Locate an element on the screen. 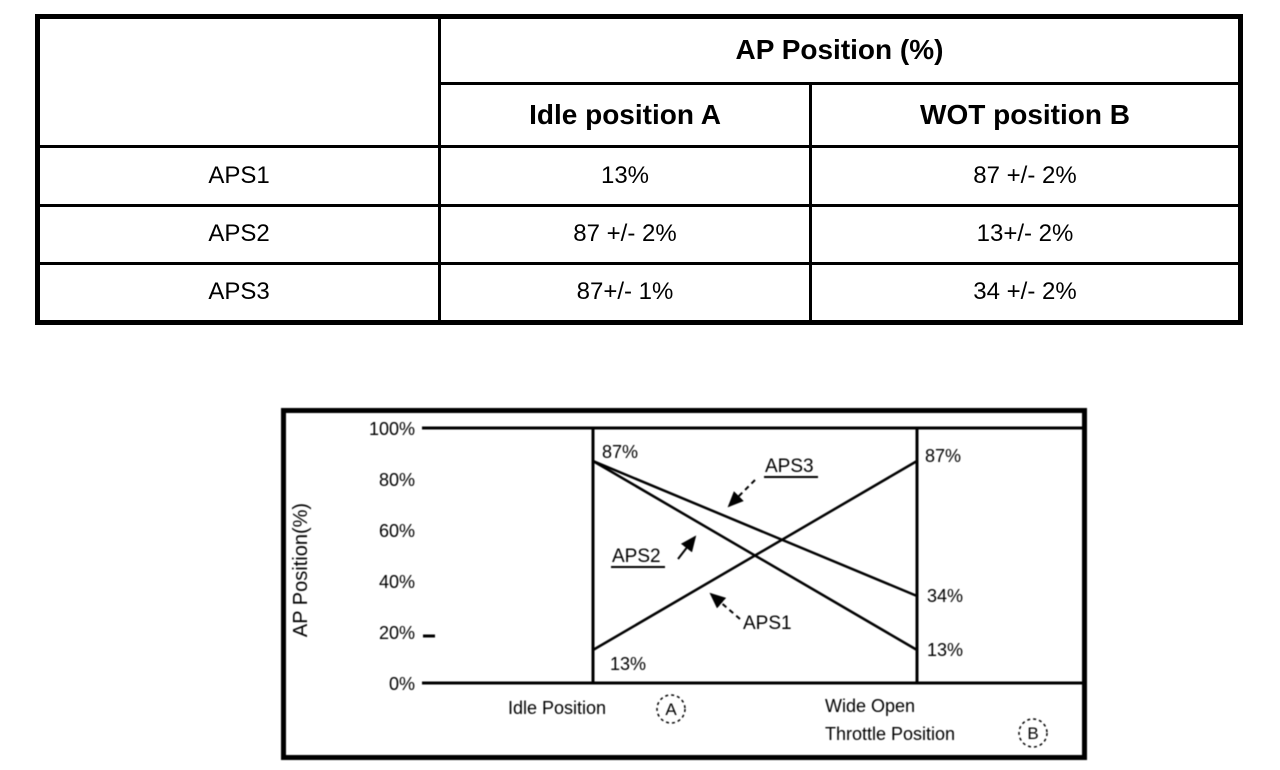 The width and height of the screenshot is (1280, 770). aps2-line is located at coordinates (755, 555).